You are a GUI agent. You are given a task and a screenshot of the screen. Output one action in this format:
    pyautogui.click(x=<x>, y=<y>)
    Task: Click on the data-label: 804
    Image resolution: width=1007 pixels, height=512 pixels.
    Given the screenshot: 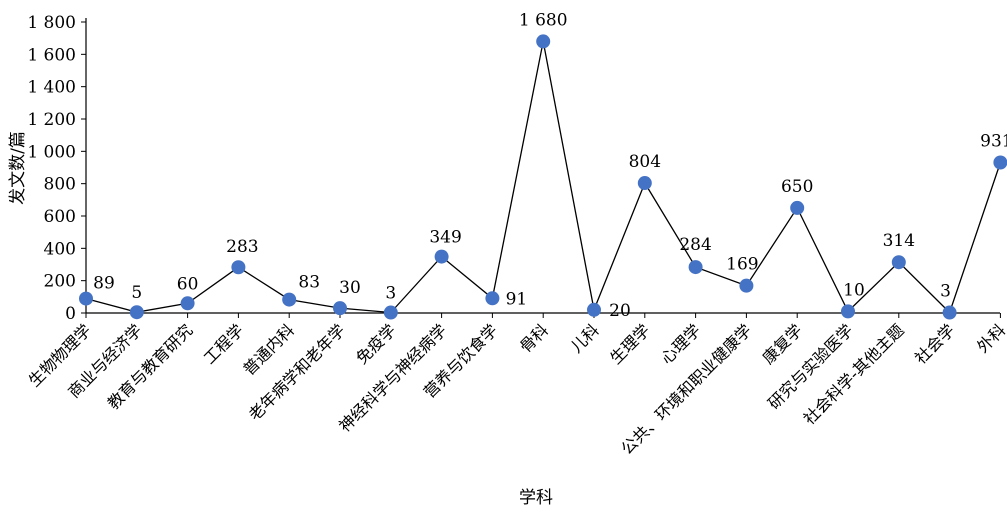 What is the action you would take?
    pyautogui.click(x=645, y=162)
    